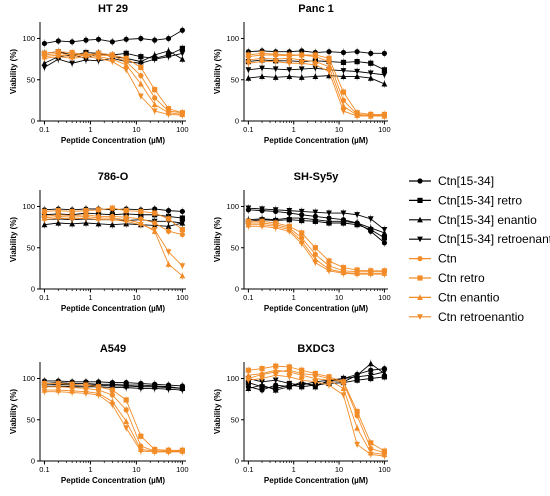 The width and height of the screenshot is (550, 496). What do you see at coordinates (480, 200) in the screenshot?
I see `legend-label: Ctn[15-34] retro` at bounding box center [480, 200].